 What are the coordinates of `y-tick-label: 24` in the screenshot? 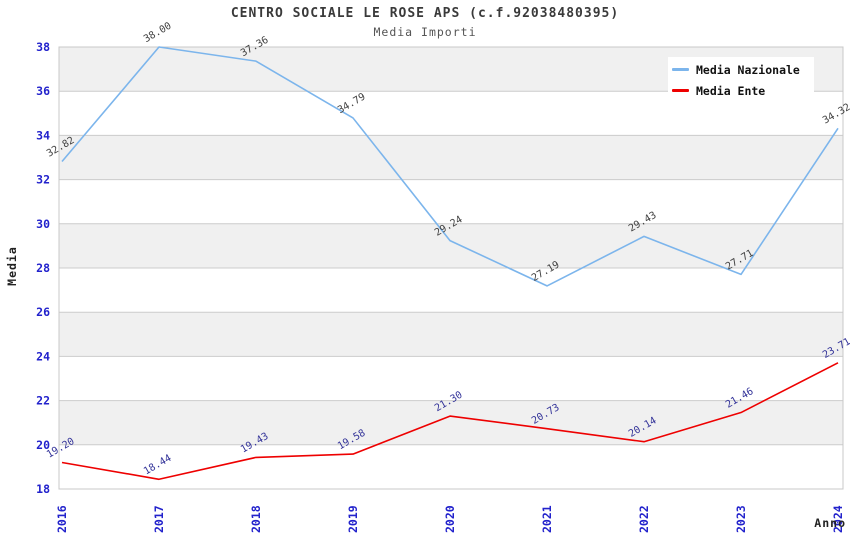 It's located at (43, 356).